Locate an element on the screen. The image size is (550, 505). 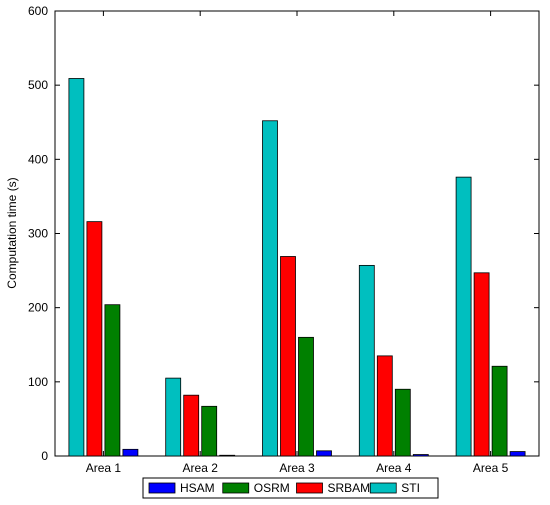
y-tick-label: 400 is located at coordinates (38, 159).